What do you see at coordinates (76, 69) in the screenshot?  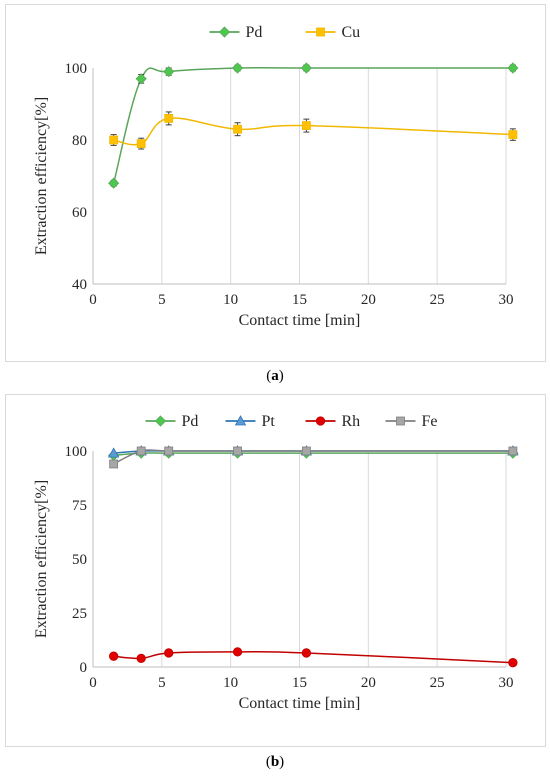 I see `chart-a-y-tick-label: 100` at bounding box center [76, 69].